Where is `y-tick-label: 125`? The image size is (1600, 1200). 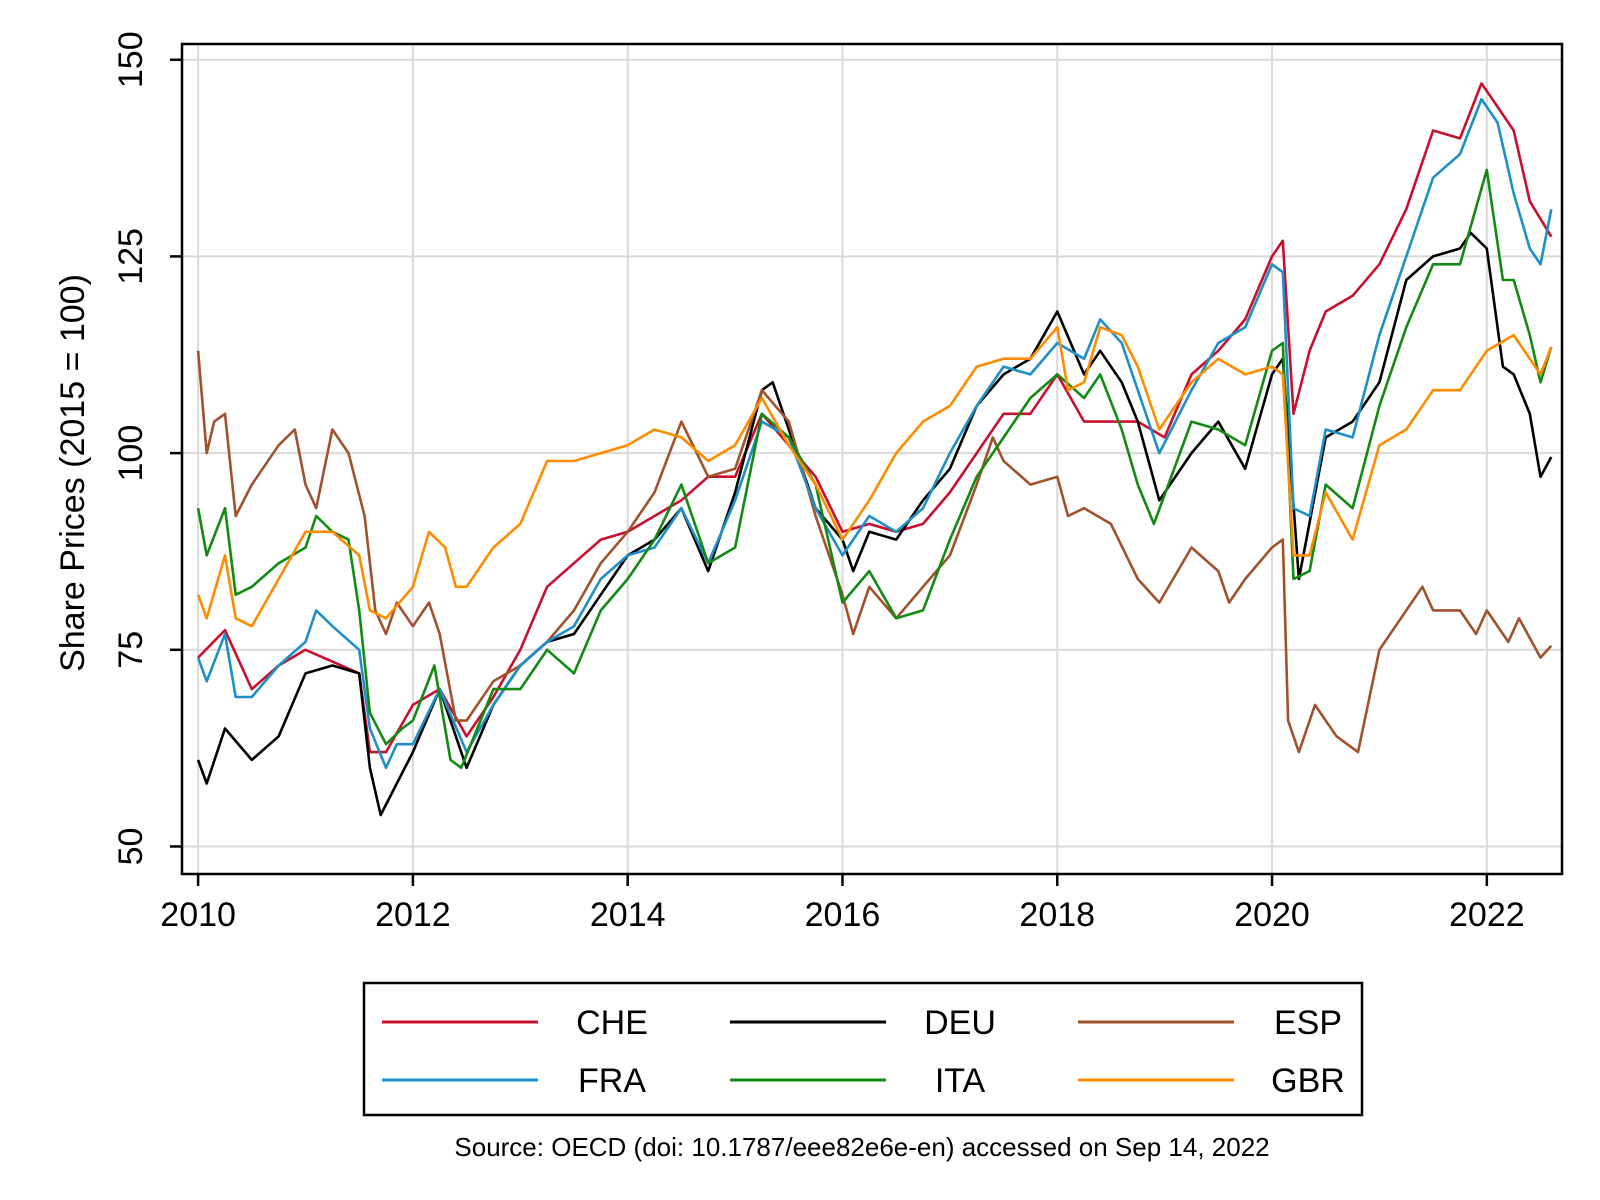
y-tick-label: 125 is located at coordinates (131, 256).